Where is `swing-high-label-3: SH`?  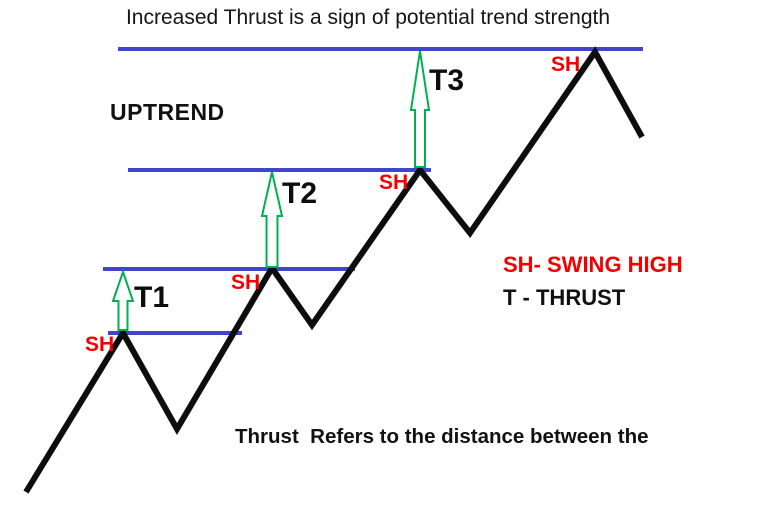 swing-high-label-3: SH is located at coordinates (394, 182).